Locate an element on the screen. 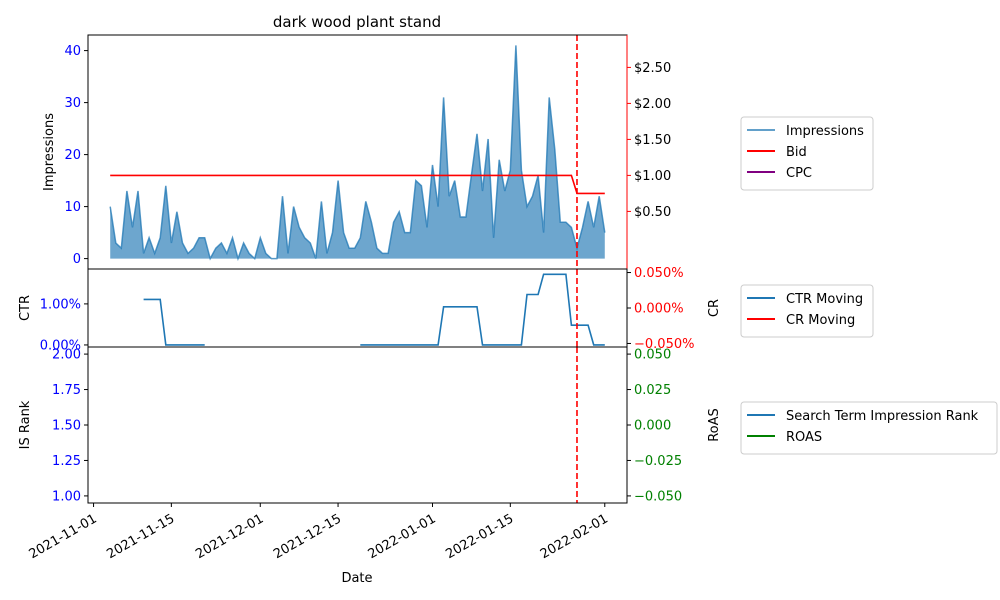 This screenshot has width=1000, height=600. left-axis-label: Impressions is located at coordinates (49, 152).